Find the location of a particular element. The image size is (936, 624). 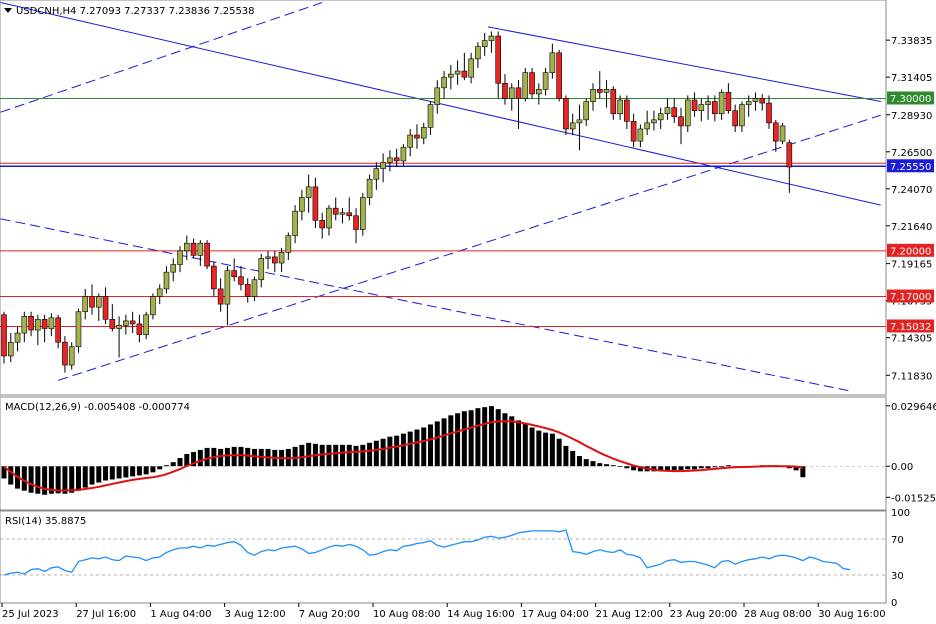

time-tick-label: 23 Aug 20:00 is located at coordinates (703, 614).